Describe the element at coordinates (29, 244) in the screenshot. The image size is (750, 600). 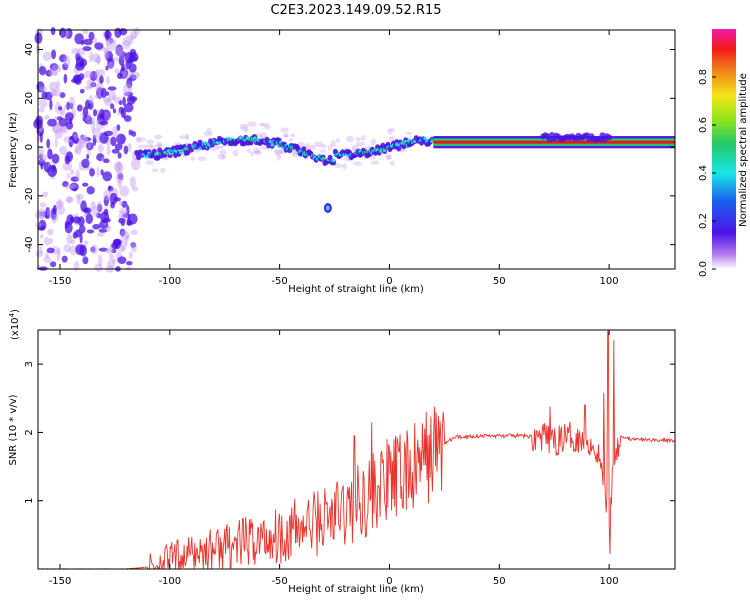
I see `y-tick-label: -40` at that location.